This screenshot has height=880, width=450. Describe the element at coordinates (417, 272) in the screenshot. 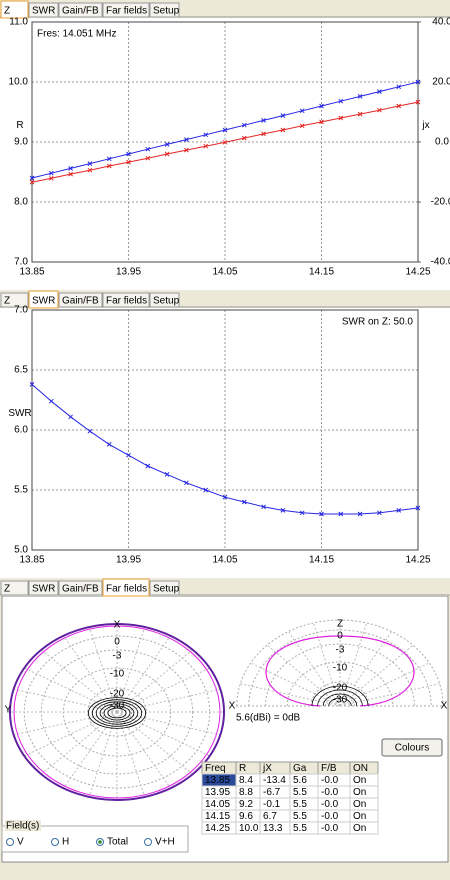

I see `x-tick-label: 14.25` at that location.